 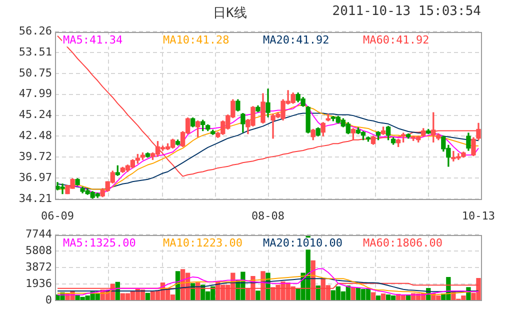 I want to click on y-tick-label: 0, so click(x=48, y=299).